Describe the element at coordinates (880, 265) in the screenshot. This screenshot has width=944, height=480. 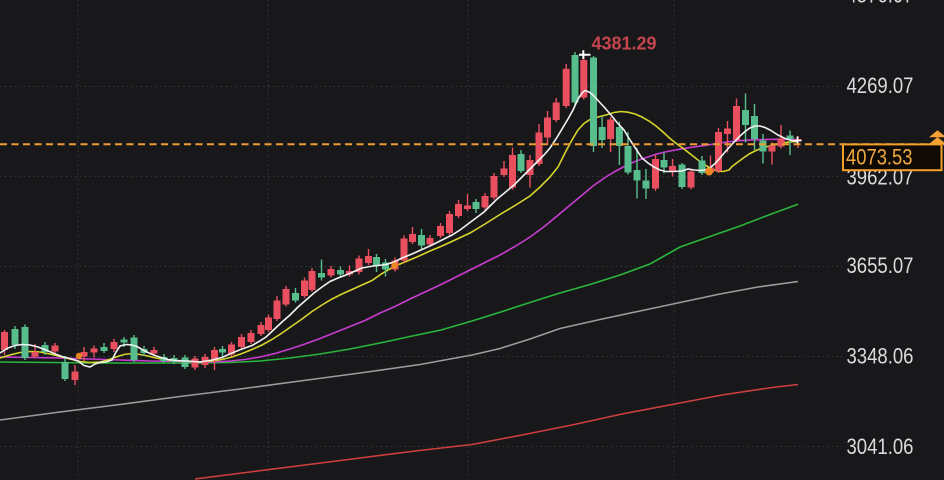
I see `svg-text: 3655.07` at that location.